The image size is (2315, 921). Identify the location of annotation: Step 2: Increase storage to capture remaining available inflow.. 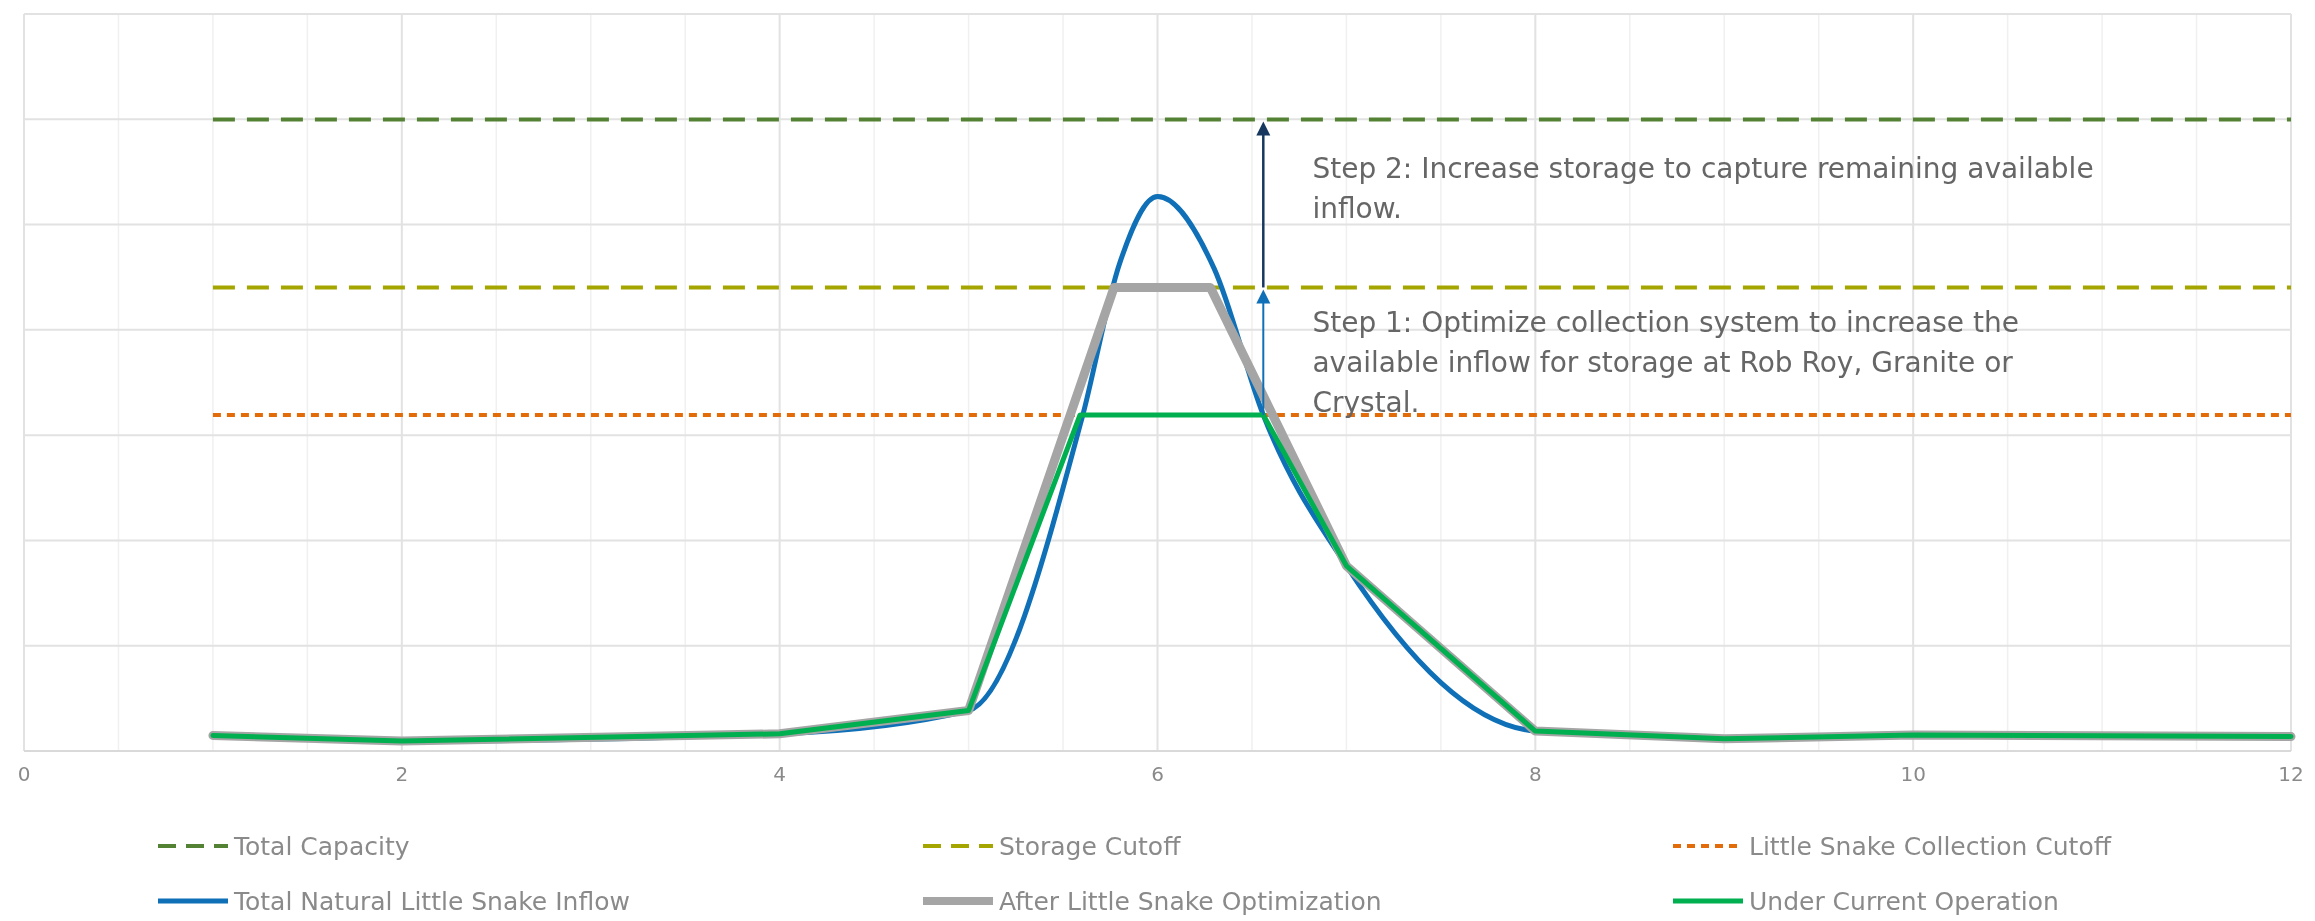
(1703, 189).